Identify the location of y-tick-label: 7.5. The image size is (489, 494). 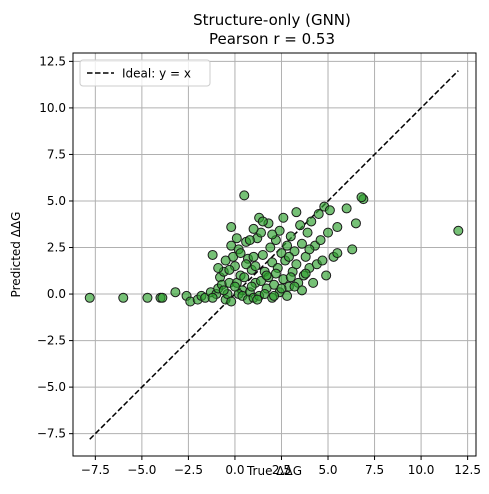
(56, 154).